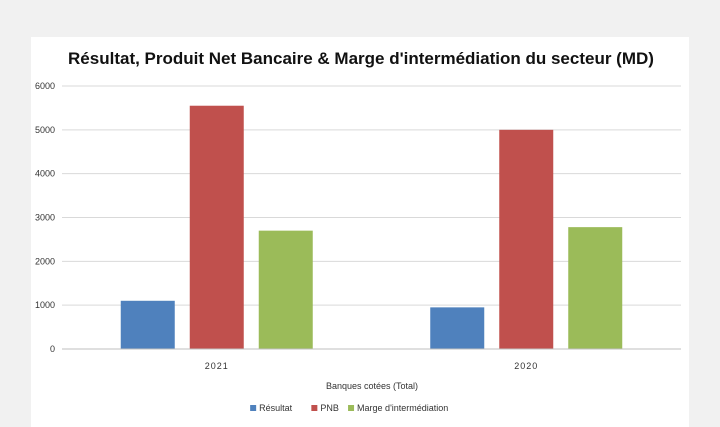  What do you see at coordinates (45, 174) in the screenshot?
I see `y-tick-label: 4000` at bounding box center [45, 174].